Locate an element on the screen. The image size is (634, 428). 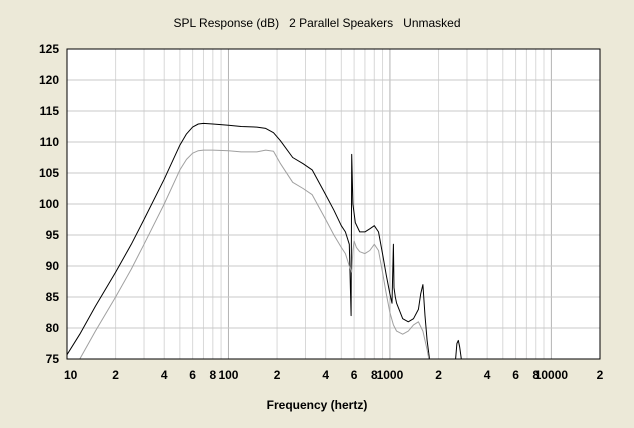
y-tick-label: 100 is located at coordinates (49, 204).